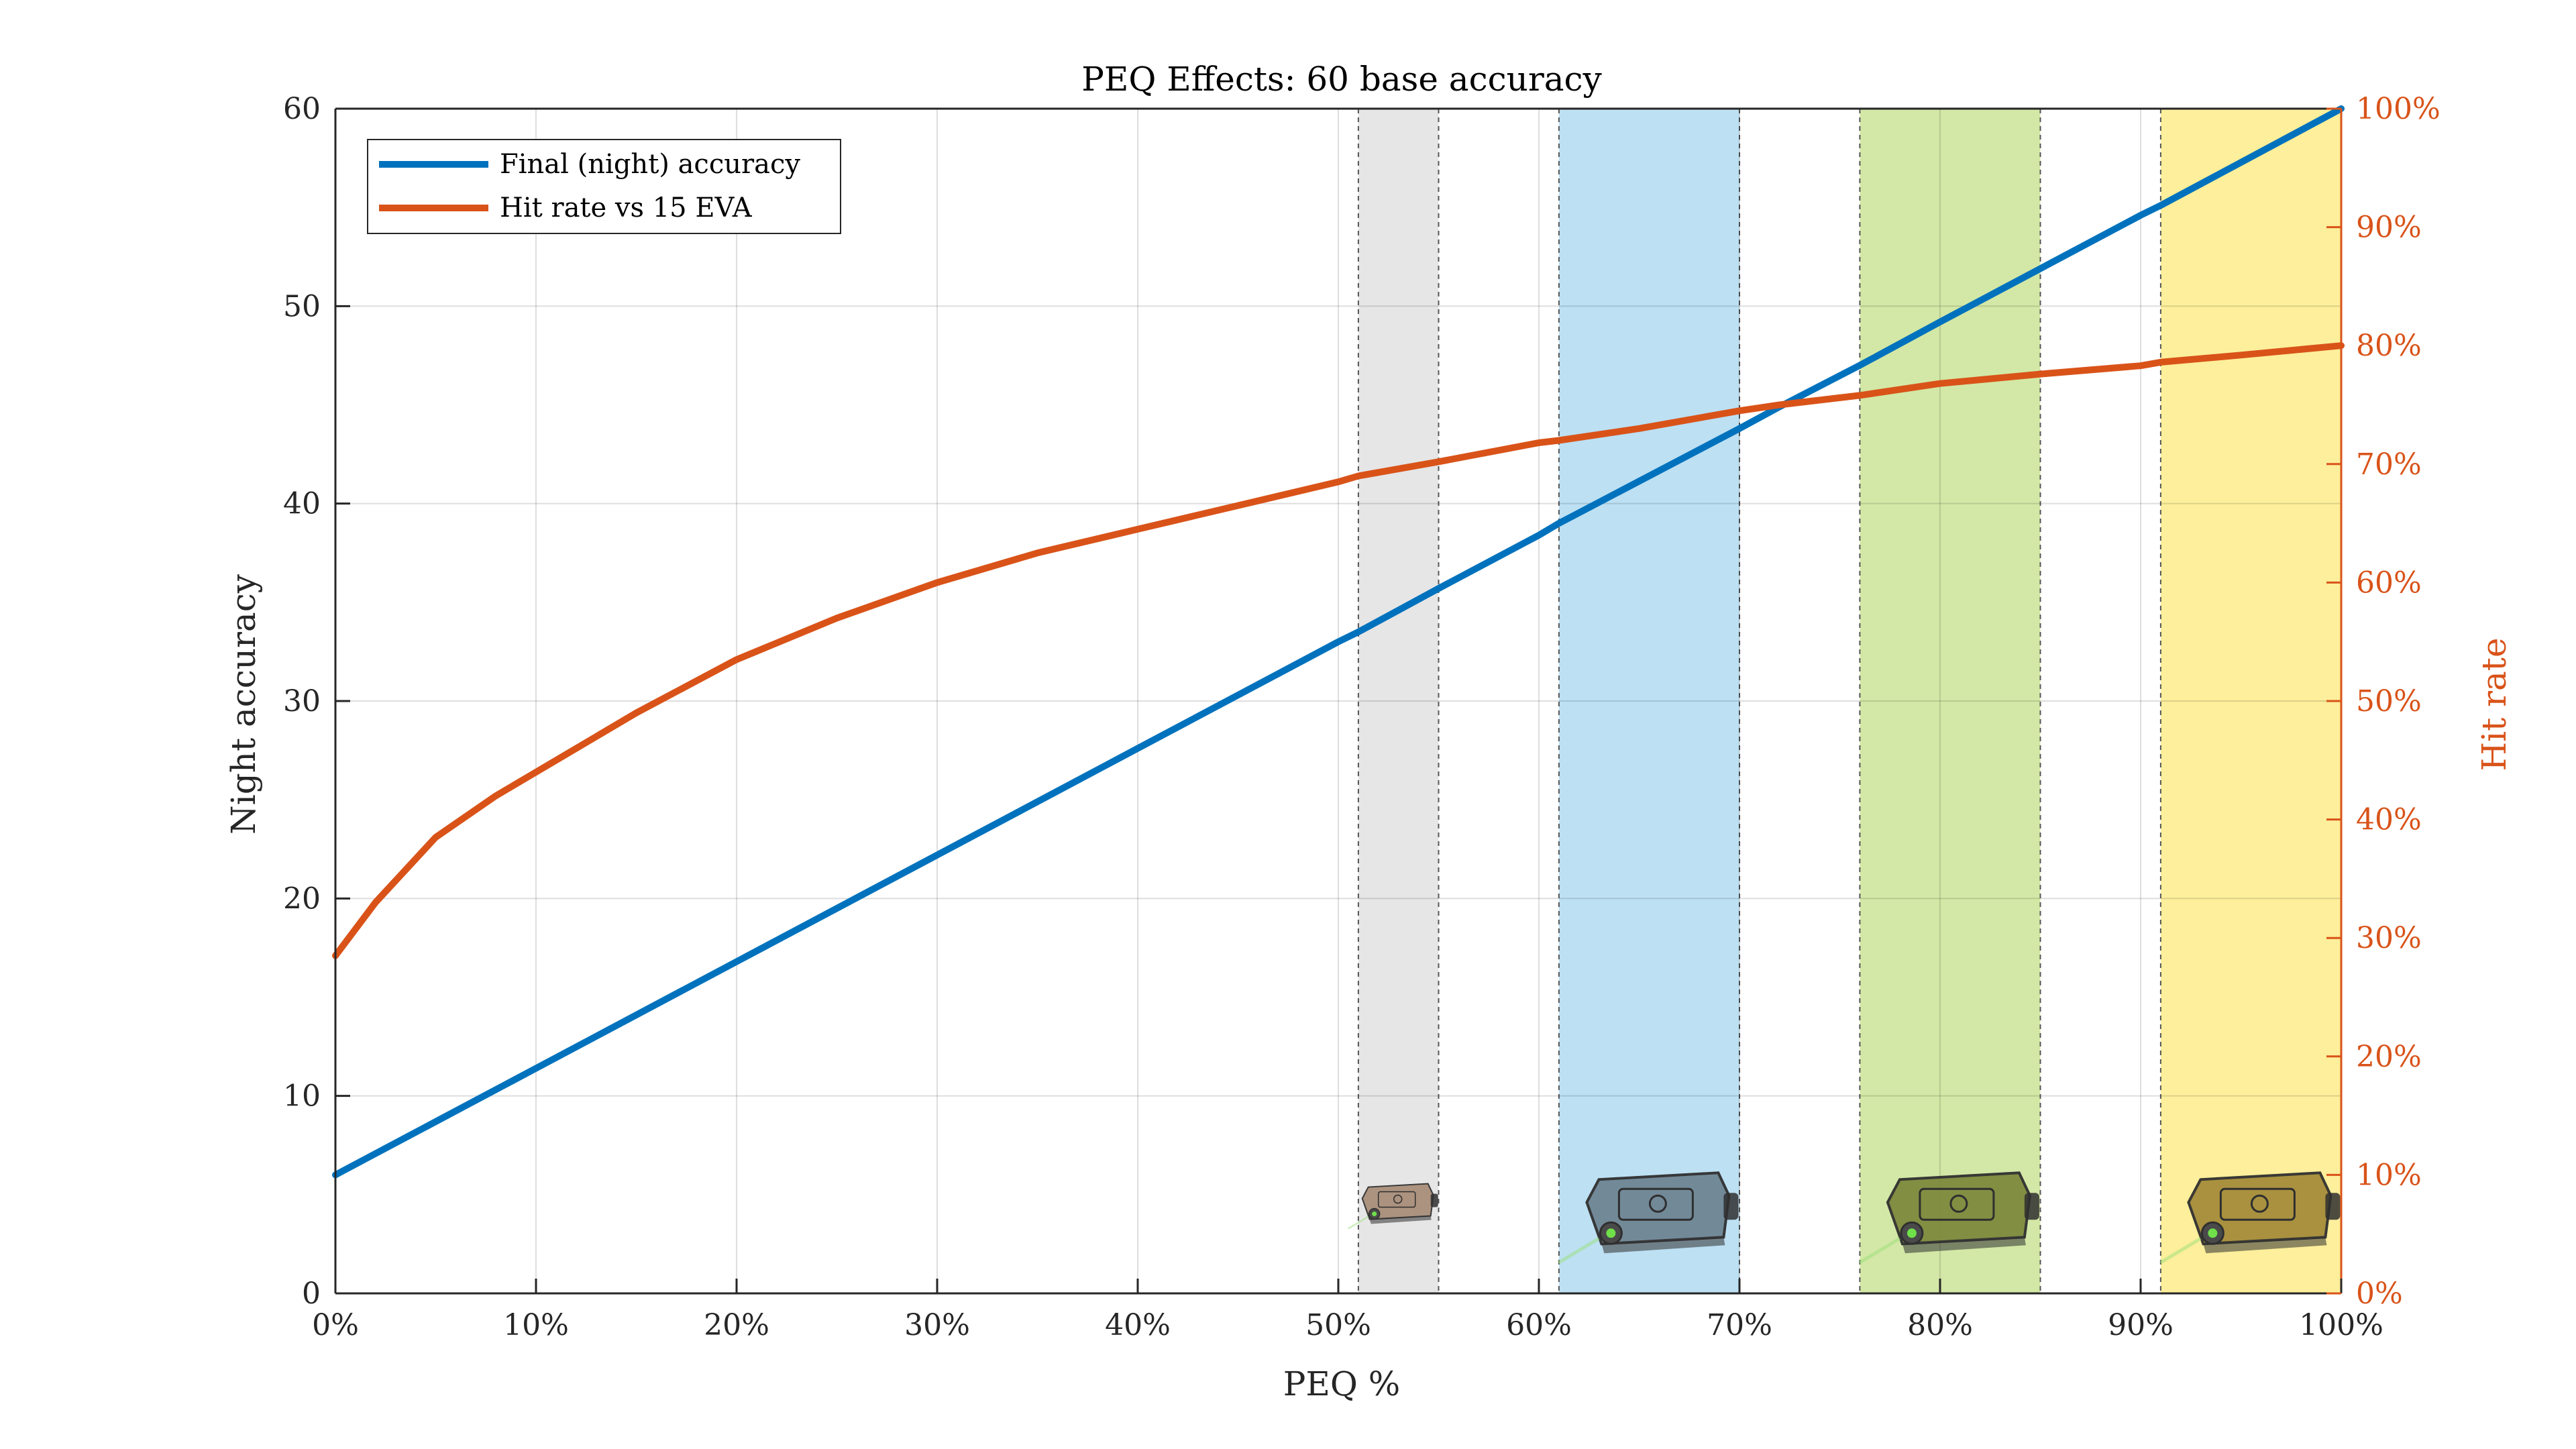 This screenshot has height=1449, width=2576. I want to click on y-right-tick-label: 40%, so click(2389, 820).